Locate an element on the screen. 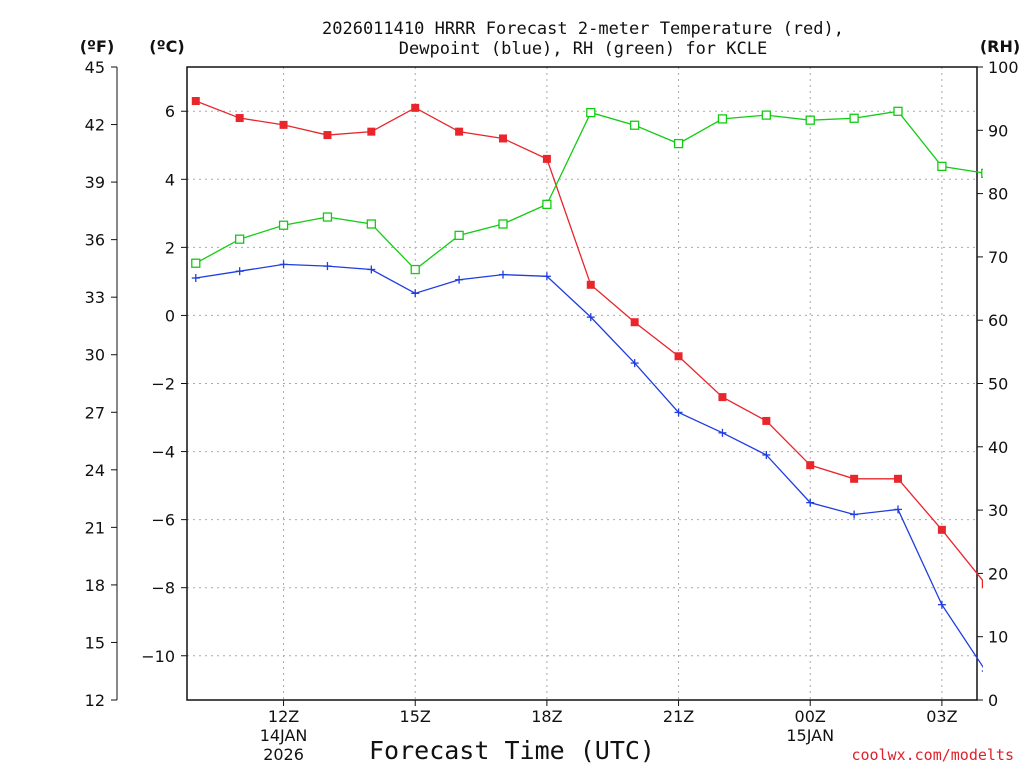 This screenshot has width=1024, height=768. rh-tick-label: 80 is located at coordinates (998, 194).